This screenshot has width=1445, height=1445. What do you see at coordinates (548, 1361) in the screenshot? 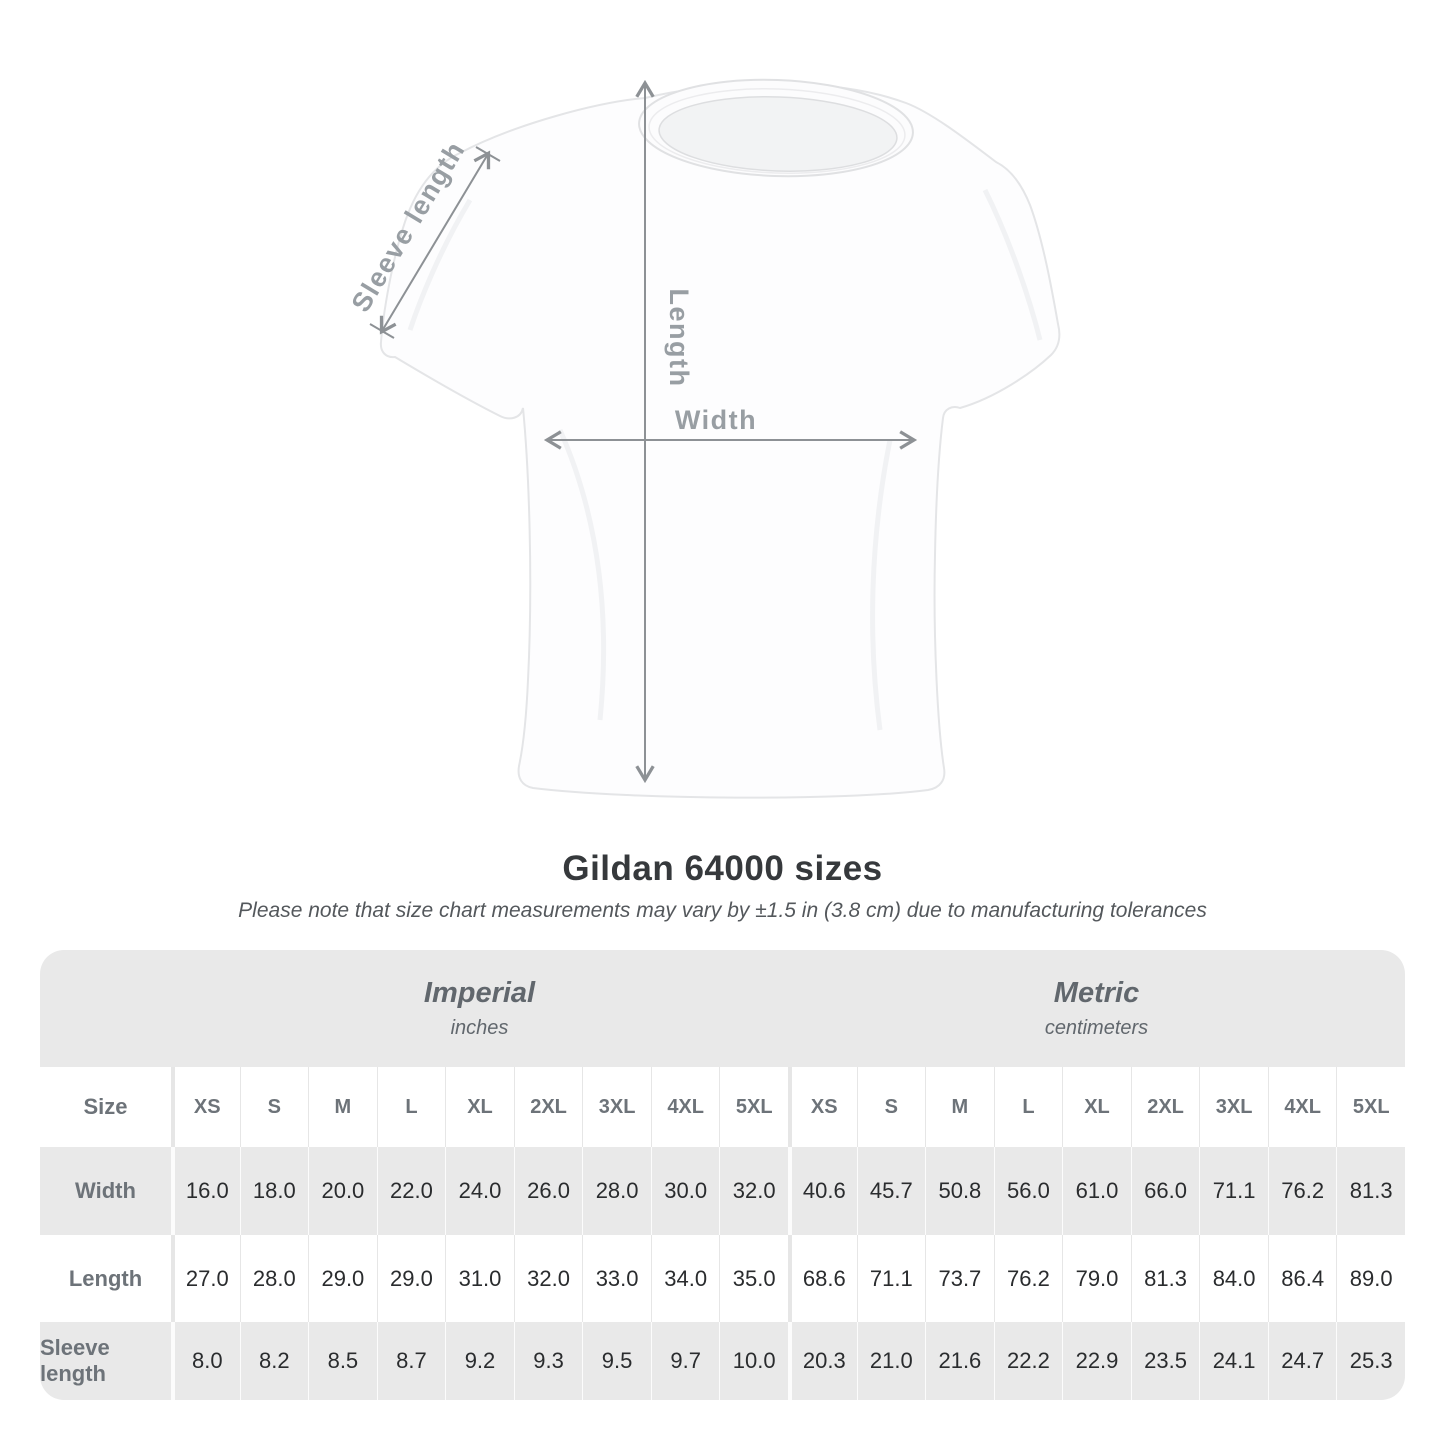
I see `value-cell: 9.3` at bounding box center [548, 1361].